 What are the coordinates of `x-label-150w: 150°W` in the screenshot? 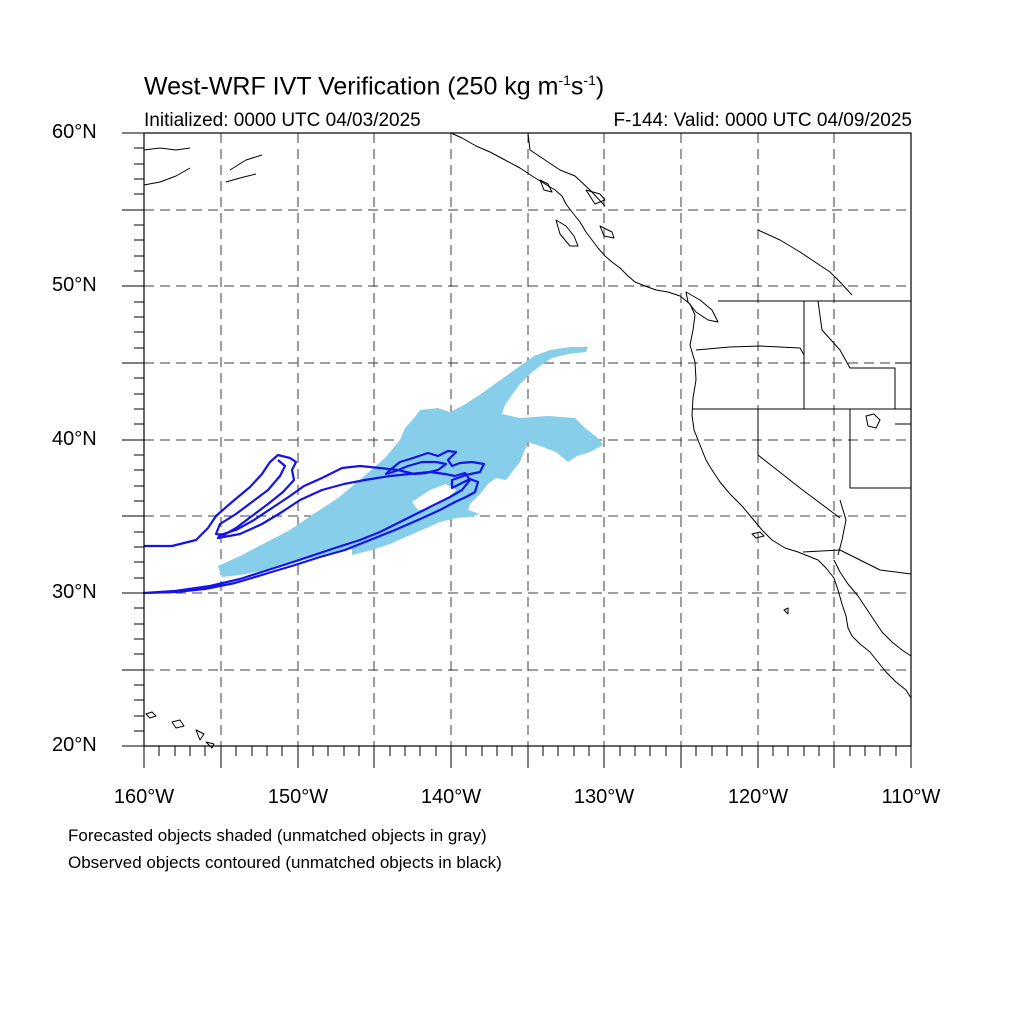 It's located at (298, 797).